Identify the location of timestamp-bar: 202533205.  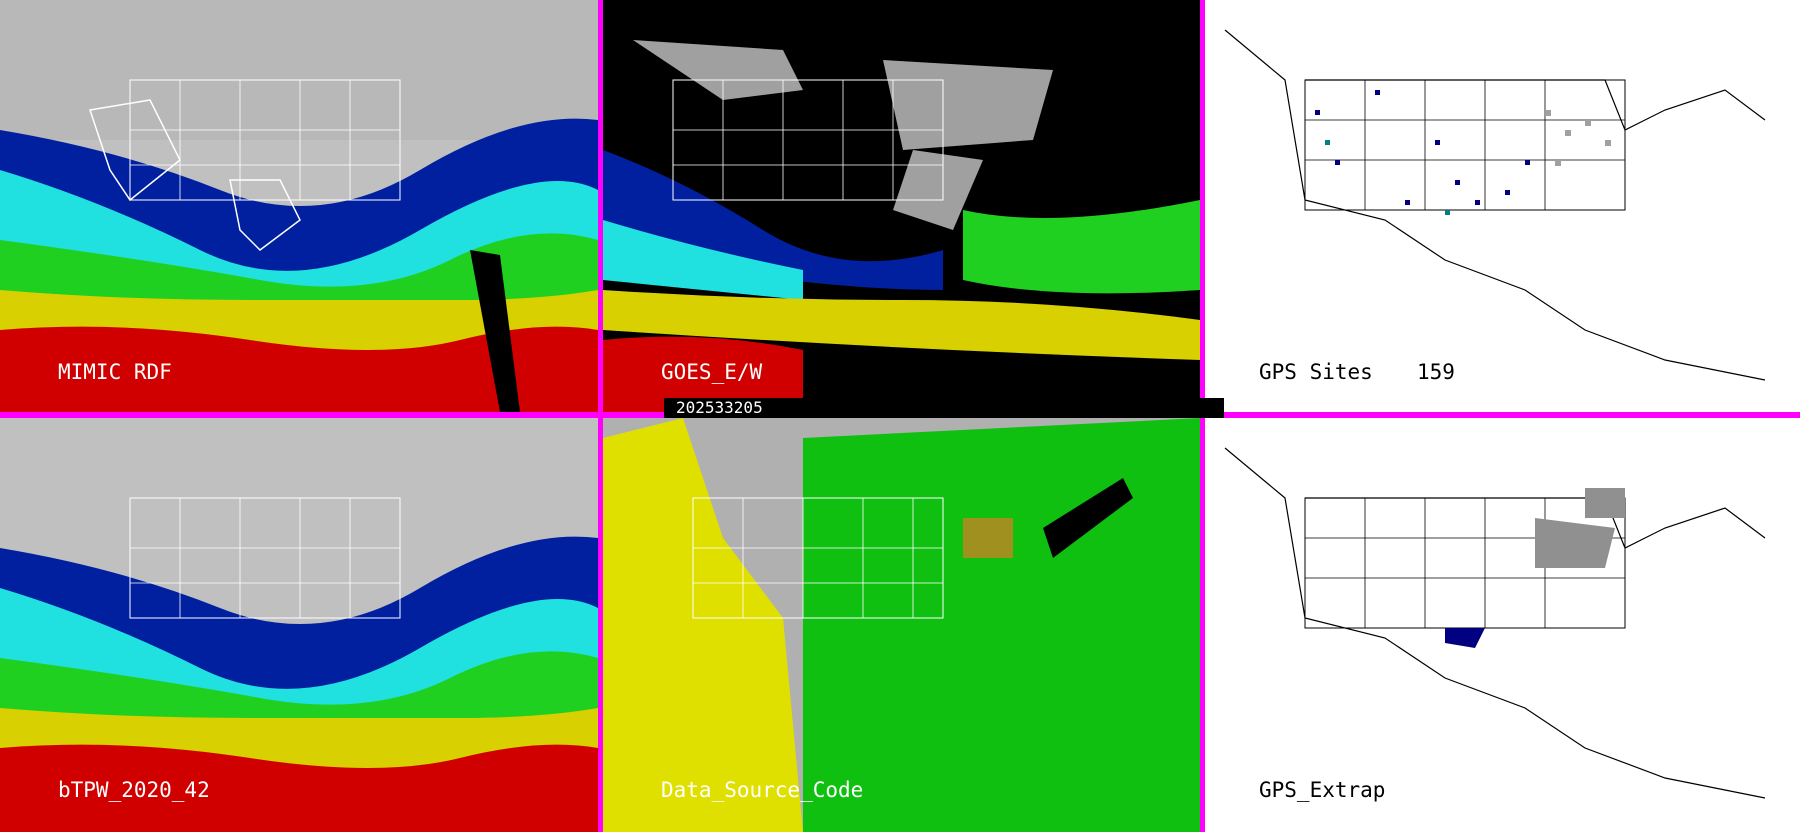
(944, 408).